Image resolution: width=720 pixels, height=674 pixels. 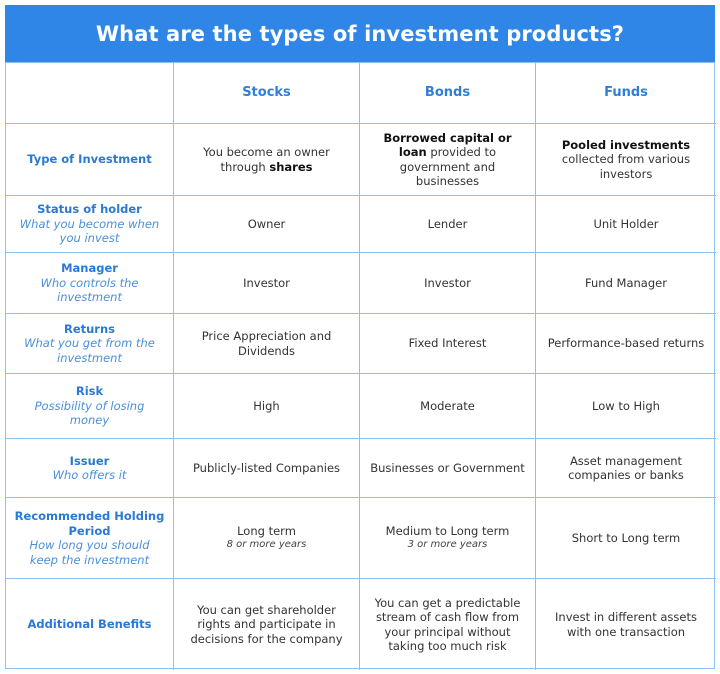 What do you see at coordinates (89, 209) in the screenshot?
I see `row-label: Status of holder` at bounding box center [89, 209].